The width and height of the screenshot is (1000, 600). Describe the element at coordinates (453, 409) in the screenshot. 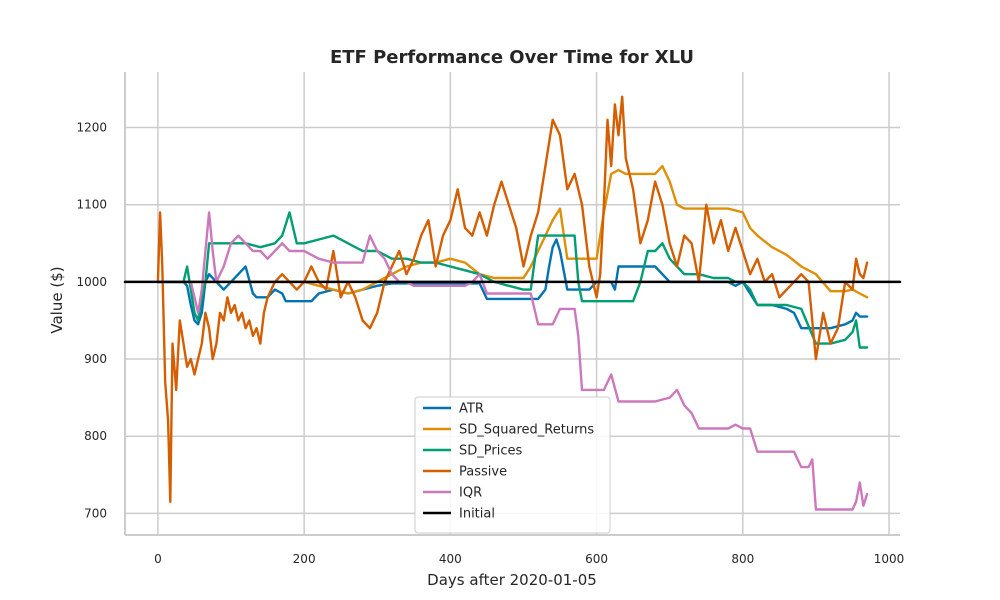

I see `legend-item: ATR` at that location.